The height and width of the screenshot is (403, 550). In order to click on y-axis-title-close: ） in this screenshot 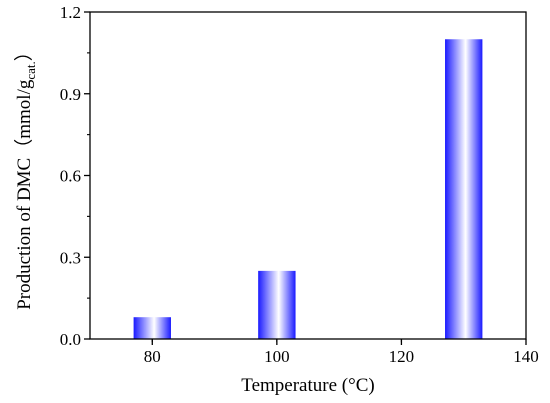, I will do `click(24, 51)`.